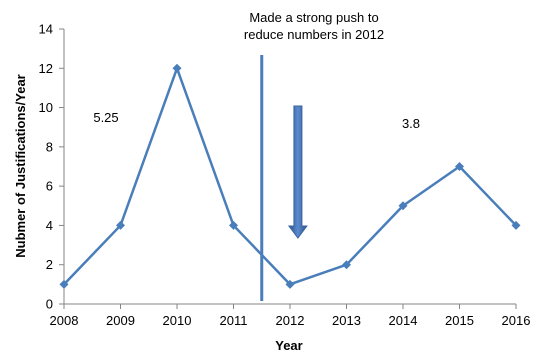 This screenshot has height=354, width=534. I want to click on y-tick-label: 6, so click(49, 186).